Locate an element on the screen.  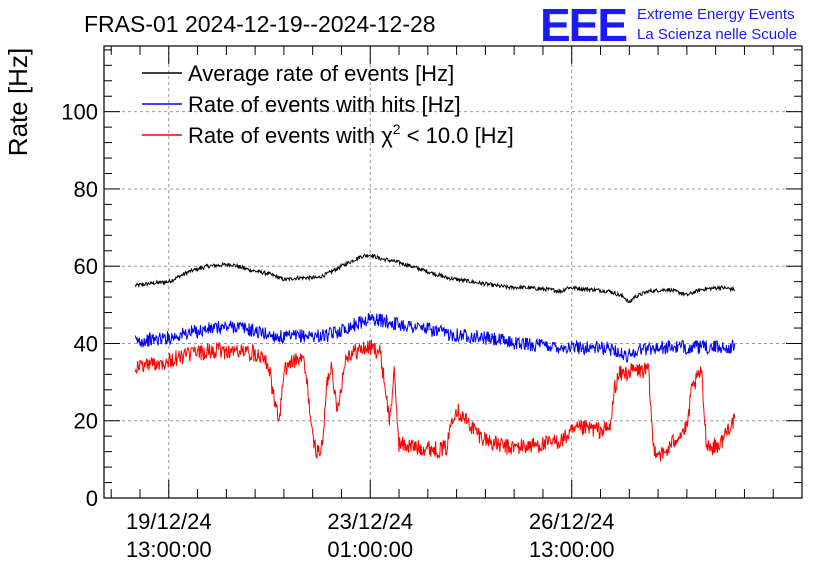
y-tick-label: 0 is located at coordinates (92, 498).